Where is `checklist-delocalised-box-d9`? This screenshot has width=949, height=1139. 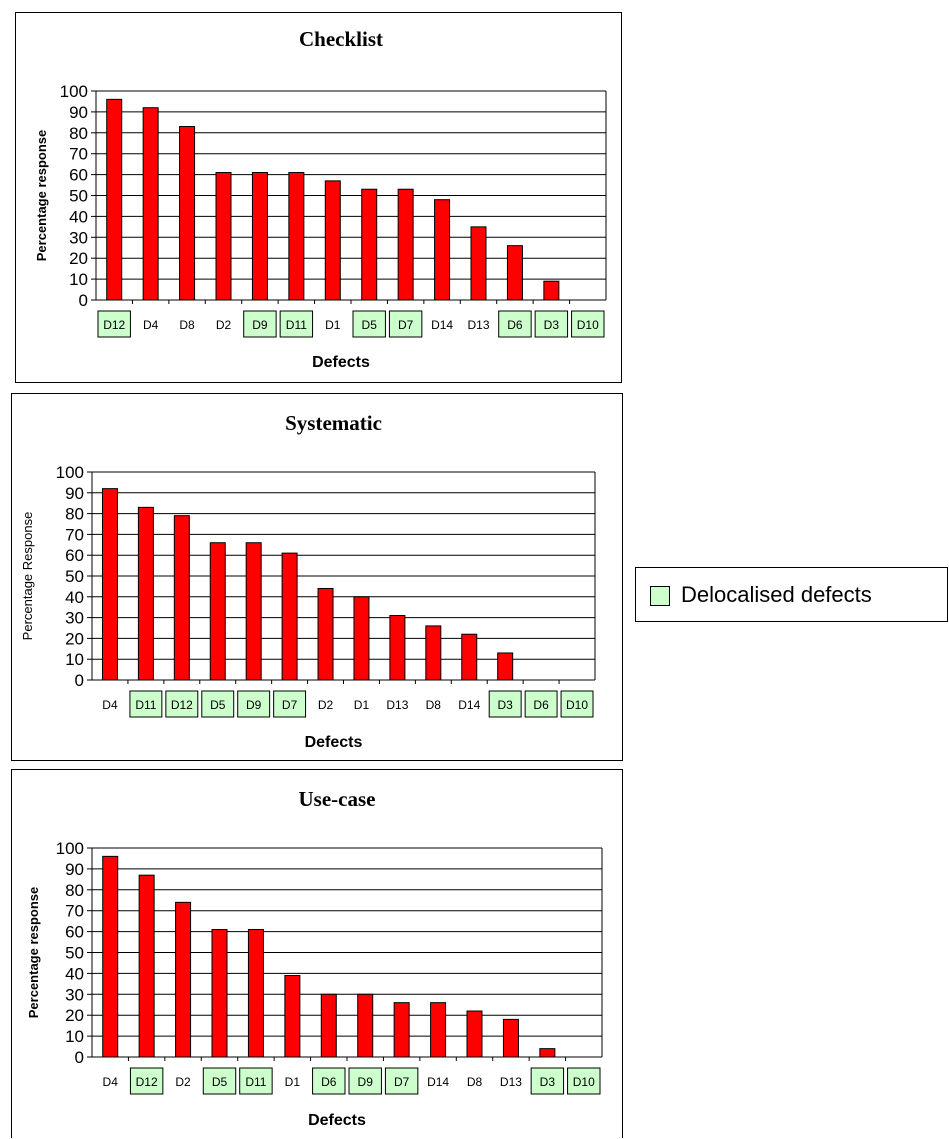
checklist-delocalised-box-d9 is located at coordinates (260, 324).